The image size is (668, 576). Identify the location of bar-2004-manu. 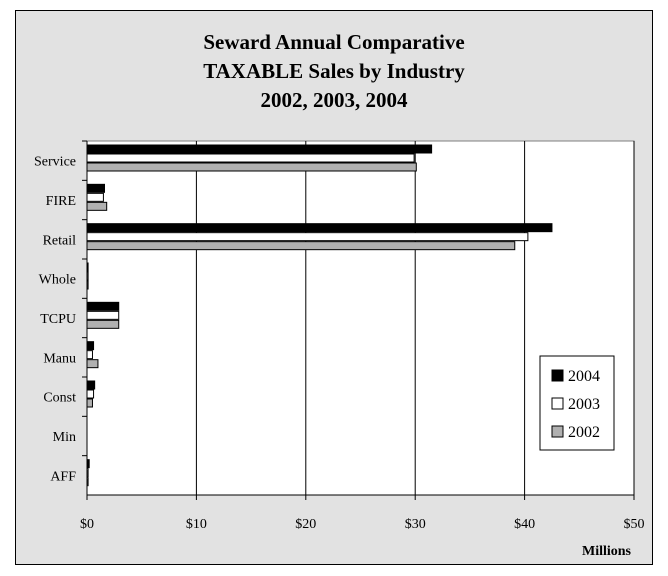
(90, 346).